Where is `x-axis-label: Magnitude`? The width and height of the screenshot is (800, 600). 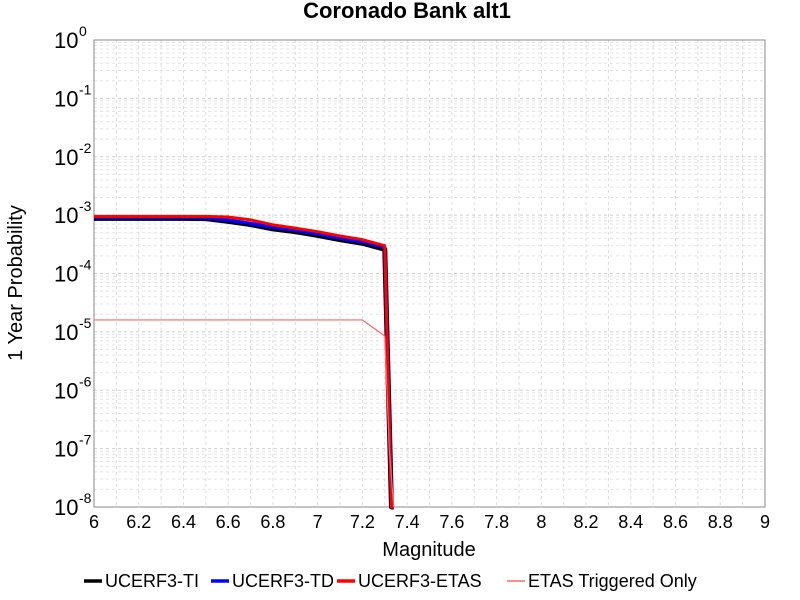
x-axis-label: Magnitude is located at coordinates (428, 550).